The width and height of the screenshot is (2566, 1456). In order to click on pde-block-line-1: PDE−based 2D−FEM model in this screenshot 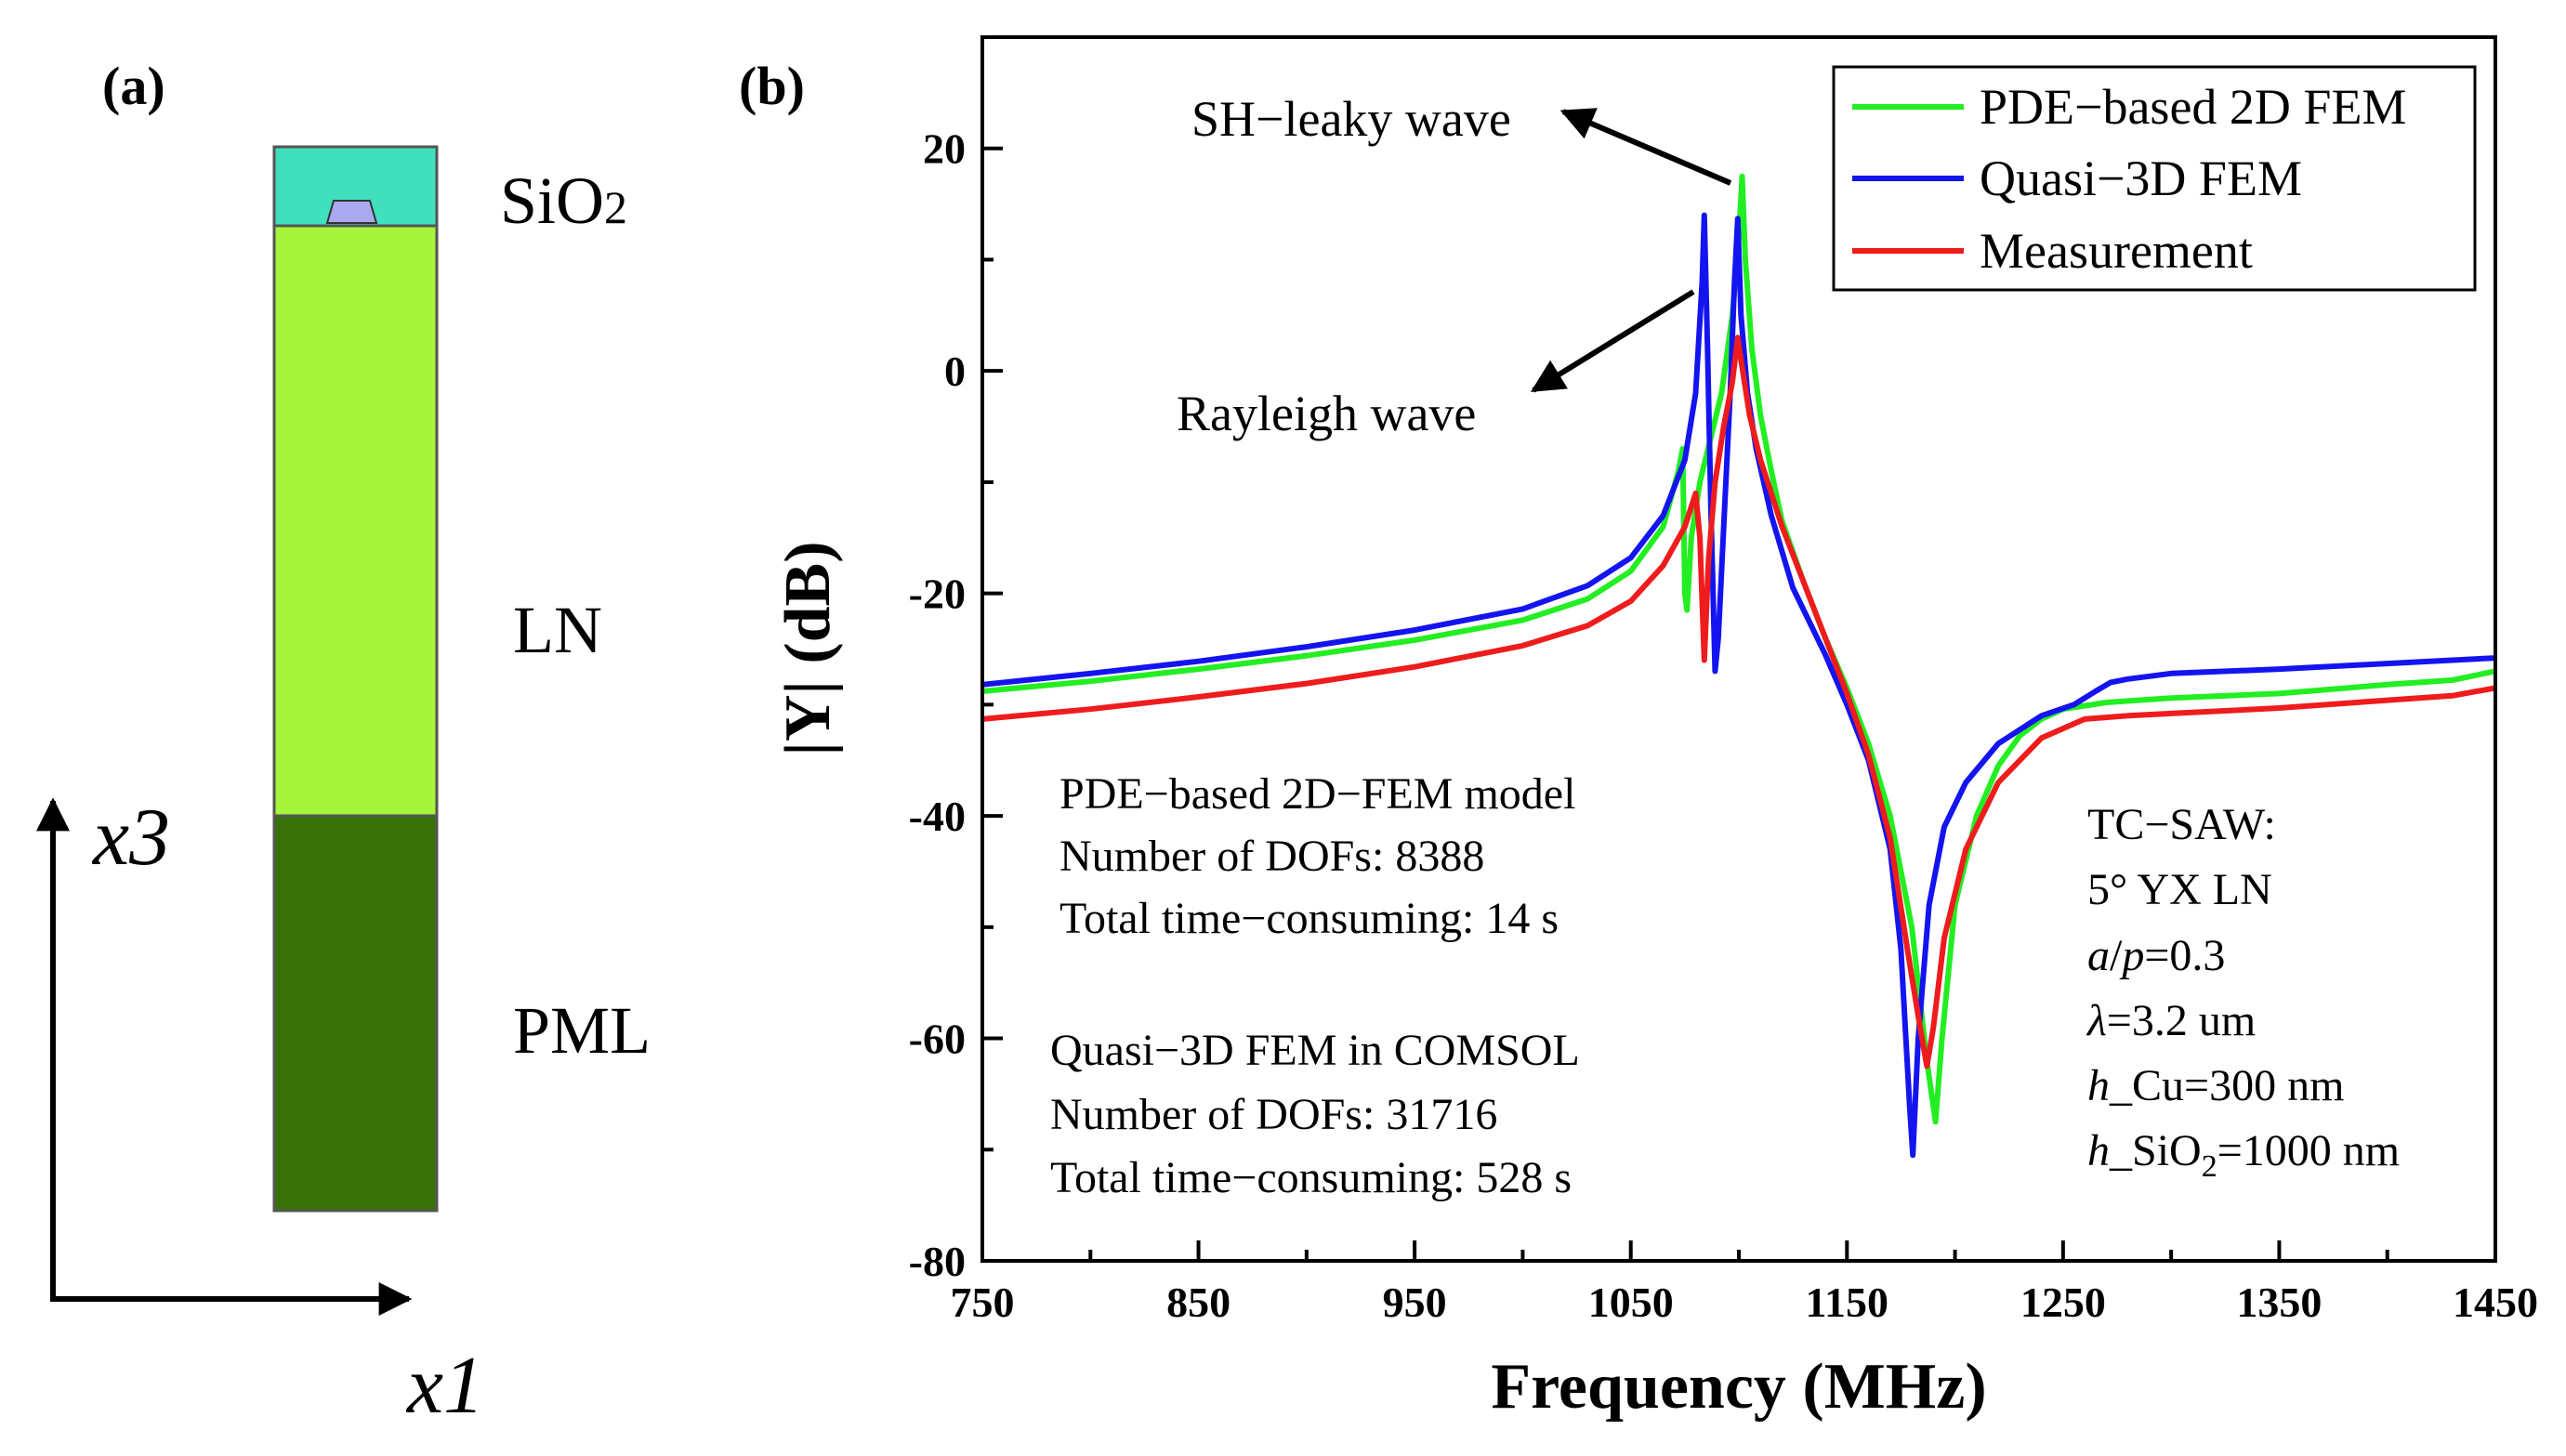, I will do `click(1317, 794)`.